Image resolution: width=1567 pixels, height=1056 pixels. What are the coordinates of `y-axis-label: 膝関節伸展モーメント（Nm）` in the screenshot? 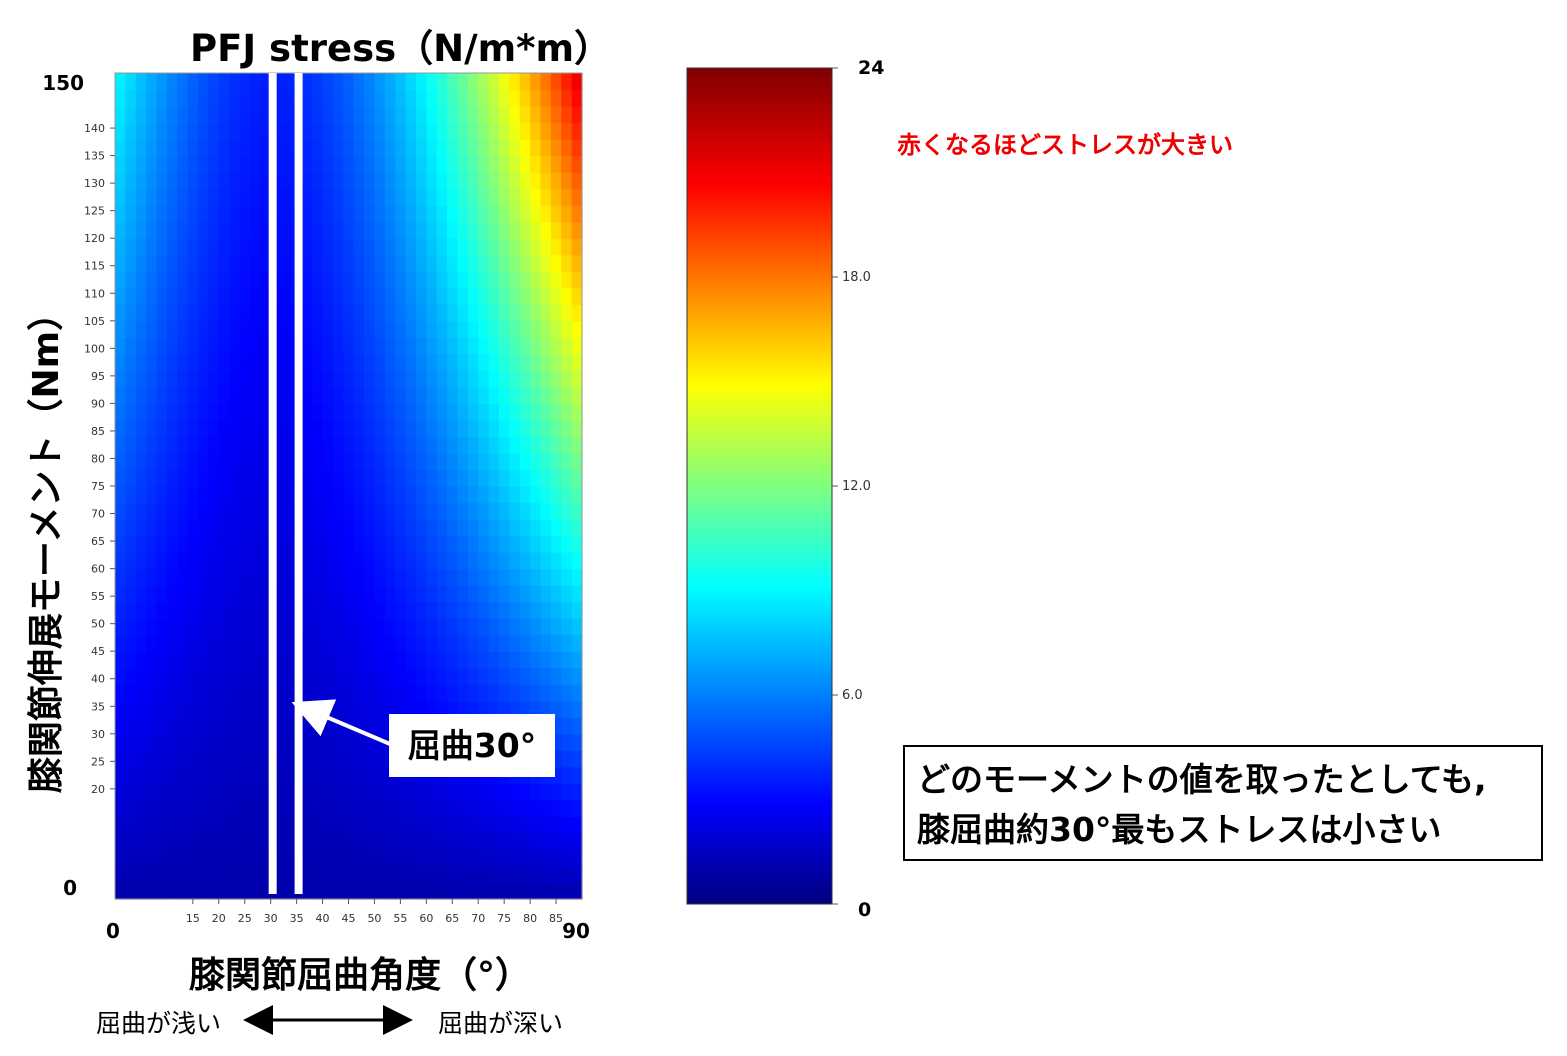 It's located at (46, 544).